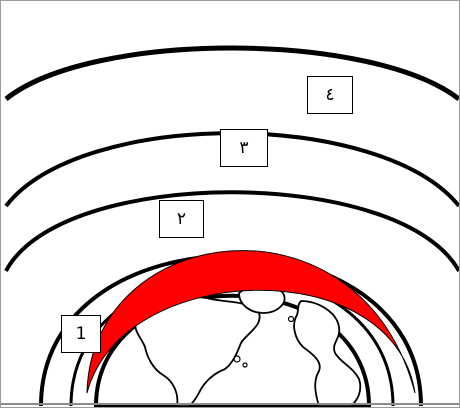  Describe the element at coordinates (197, 351) in the screenshot. I see `continent-north-america` at that location.